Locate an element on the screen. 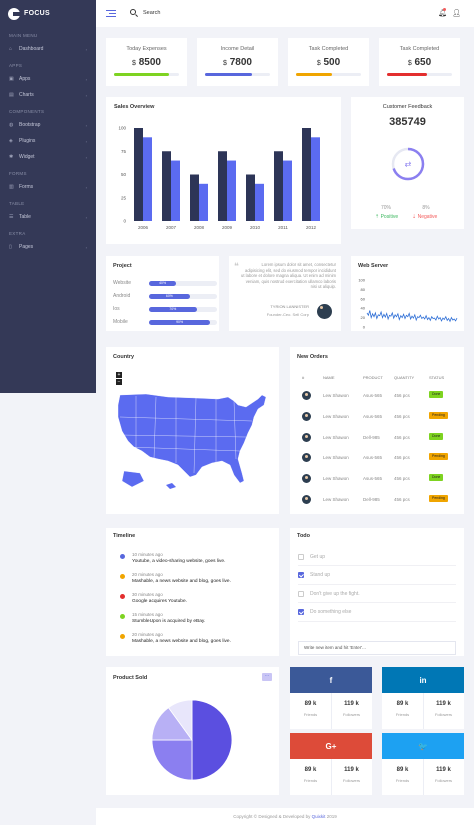 The height and width of the screenshot is (825, 474). timeline-time: 10 minutes ago is located at coordinates (147, 554).